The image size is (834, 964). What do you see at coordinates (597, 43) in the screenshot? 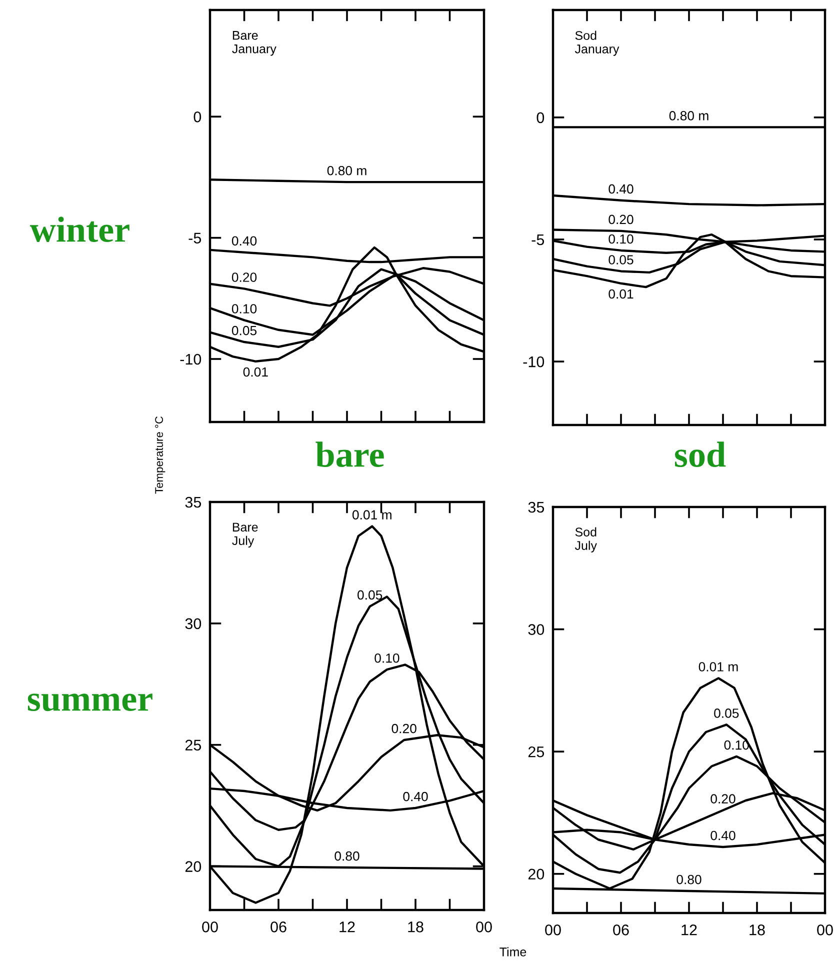
I see `text: Sod January` at bounding box center [597, 43].